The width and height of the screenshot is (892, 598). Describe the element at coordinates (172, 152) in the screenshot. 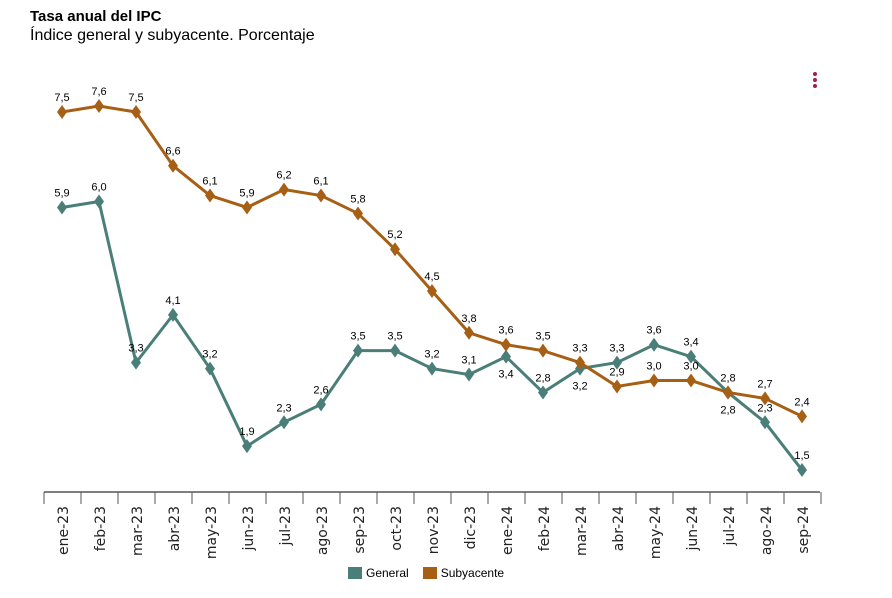

I see `data-label: 6,6` at that location.